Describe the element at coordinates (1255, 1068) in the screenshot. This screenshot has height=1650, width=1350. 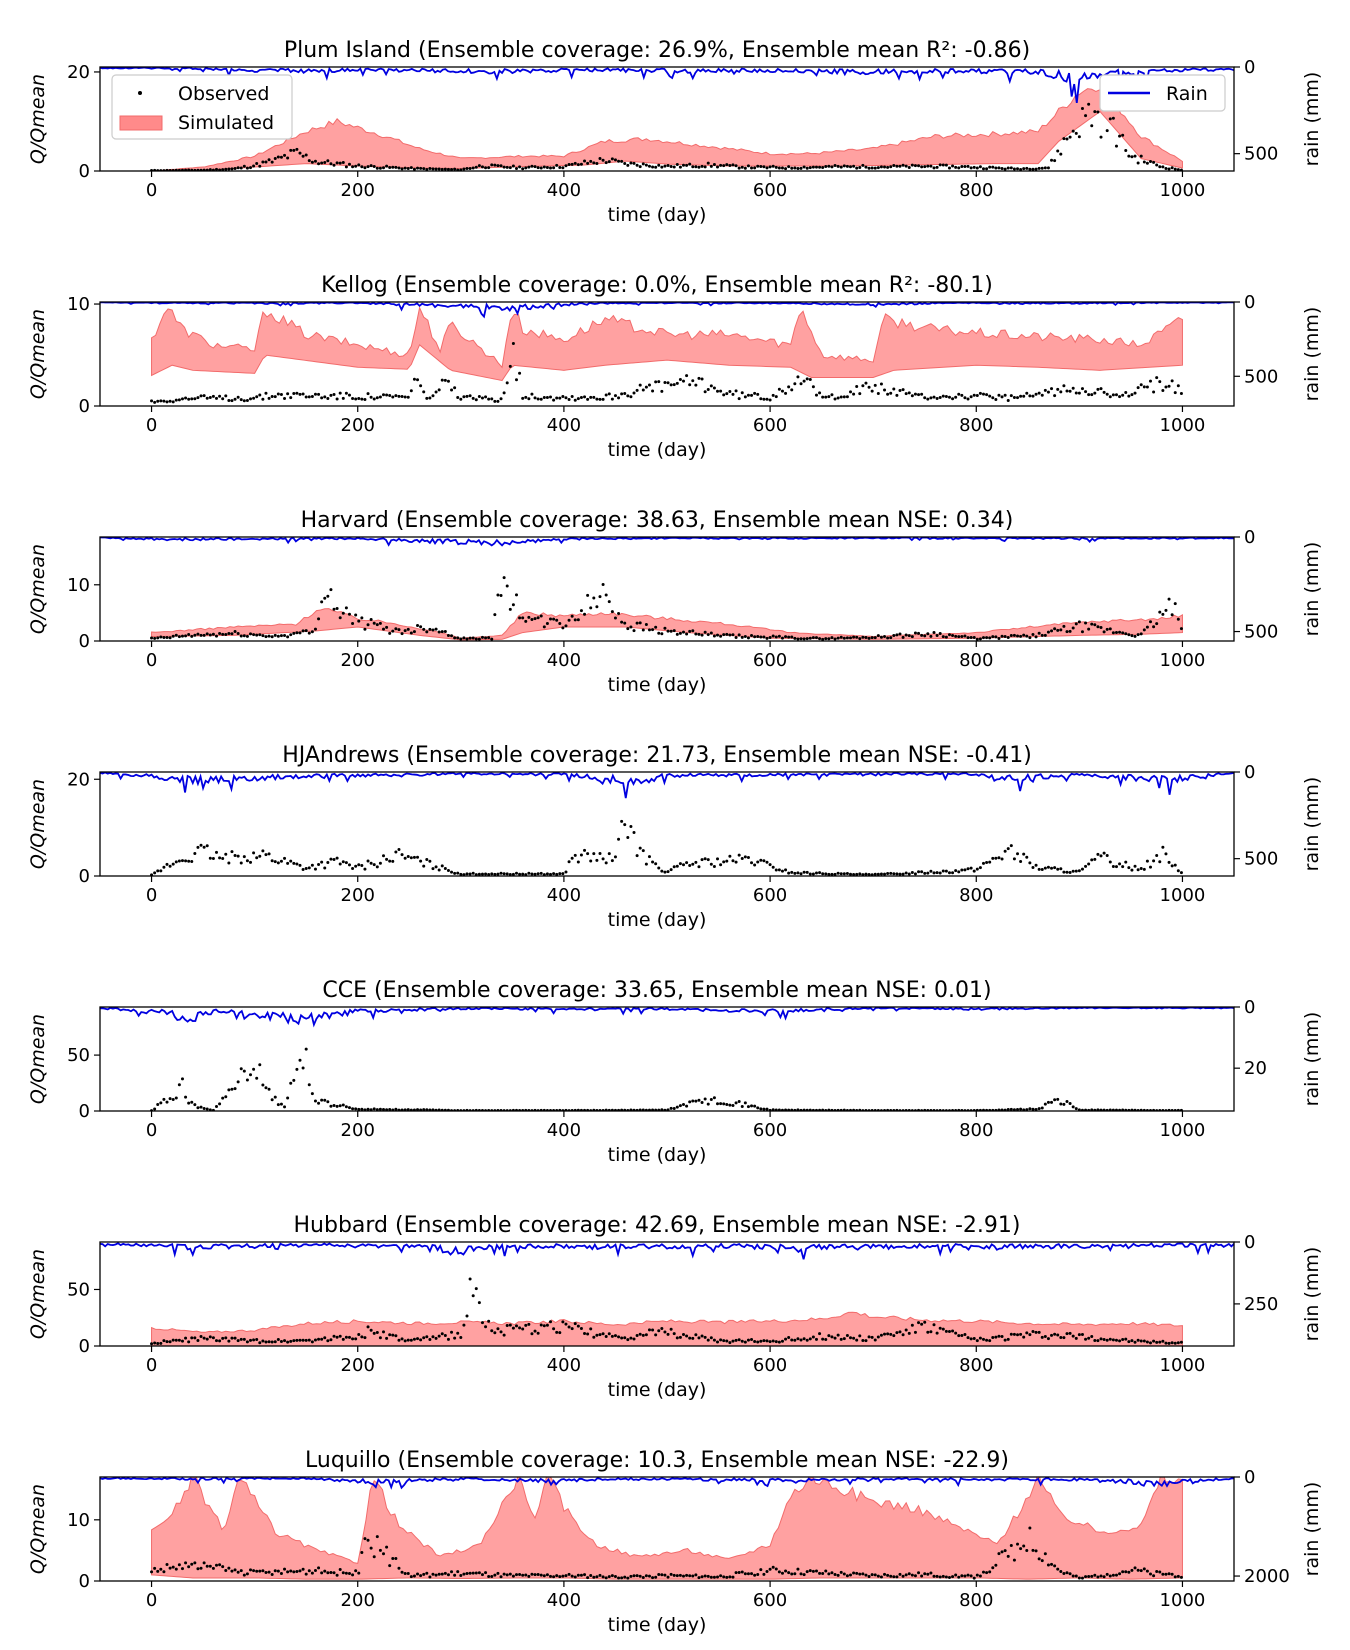
I see `y2-tick-label: 20` at that location.